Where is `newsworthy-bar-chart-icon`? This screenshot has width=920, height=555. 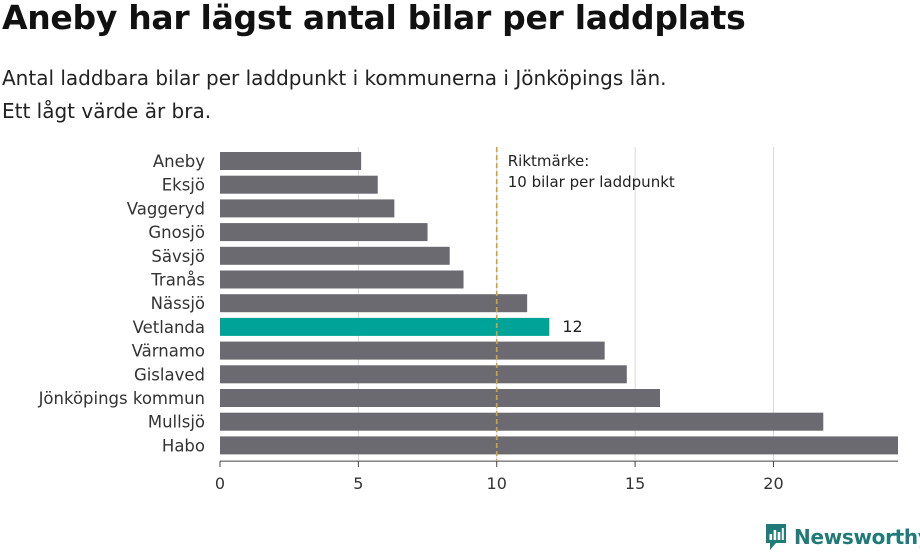
newsworthy-bar-chart-icon is located at coordinates (776, 537).